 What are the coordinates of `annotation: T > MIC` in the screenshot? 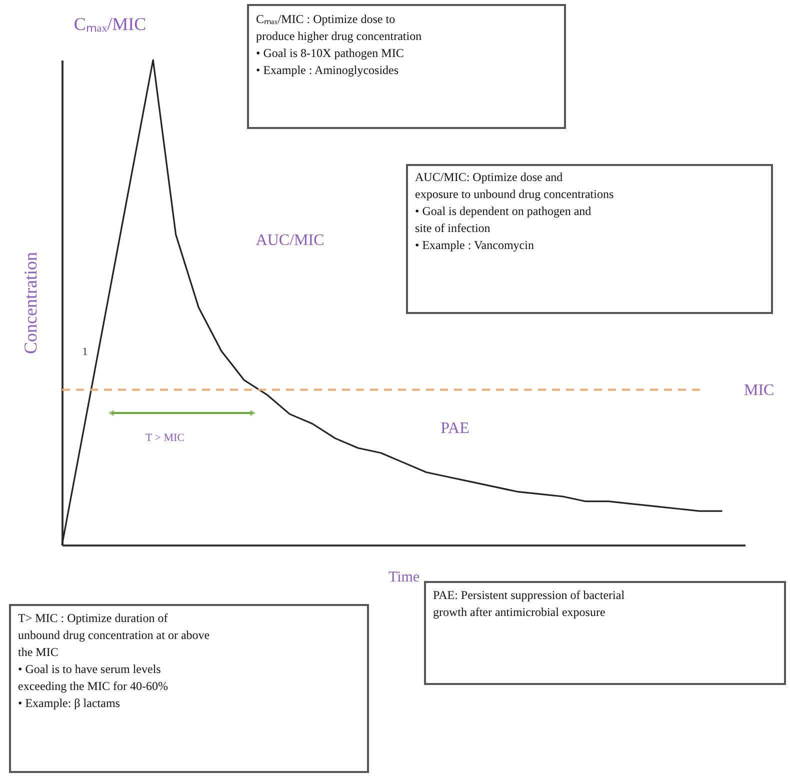 It's located at (165, 438).